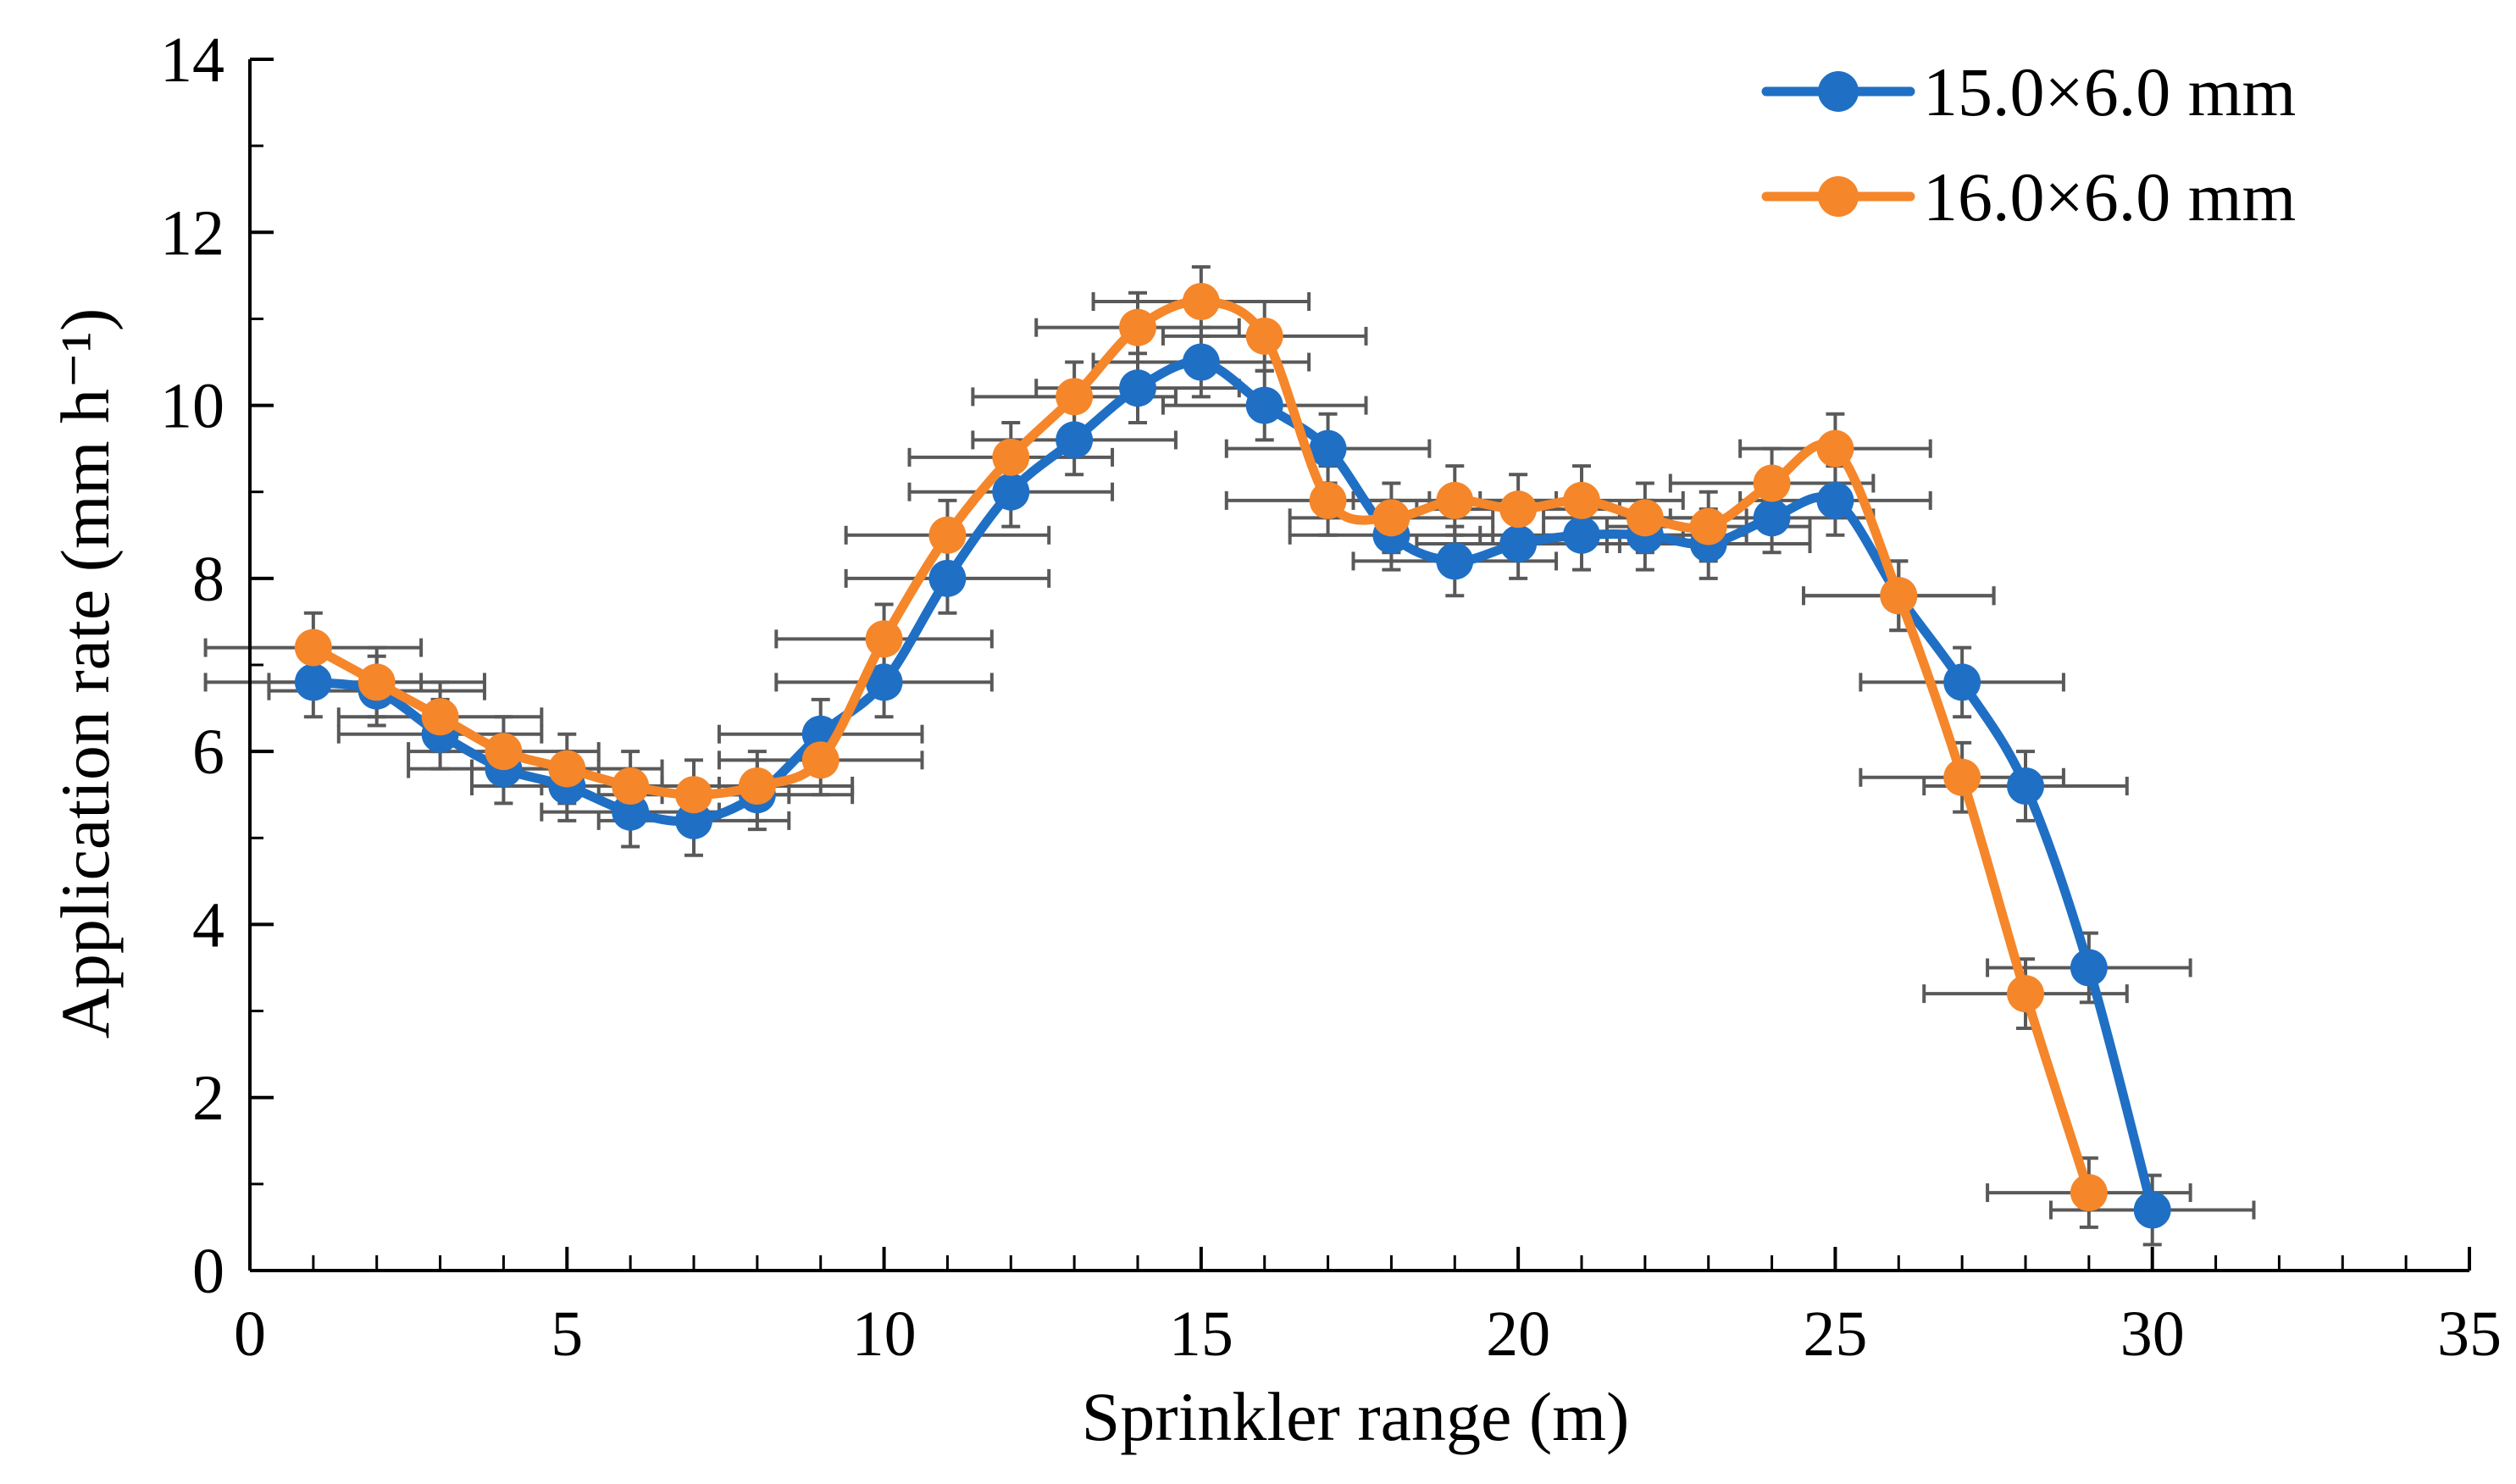 This screenshot has width=2516, height=1484. What do you see at coordinates (208, 752) in the screenshot?
I see `y-tick-label: 6` at bounding box center [208, 752].